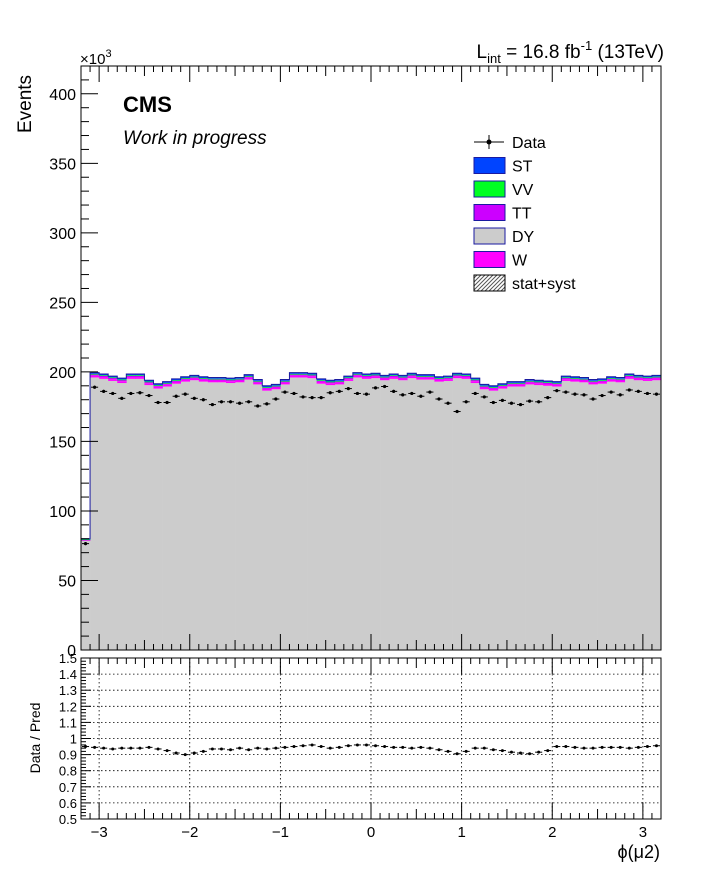 This screenshot has width=718, height=875. I want to click on y-tick-label: 50, so click(67, 581).